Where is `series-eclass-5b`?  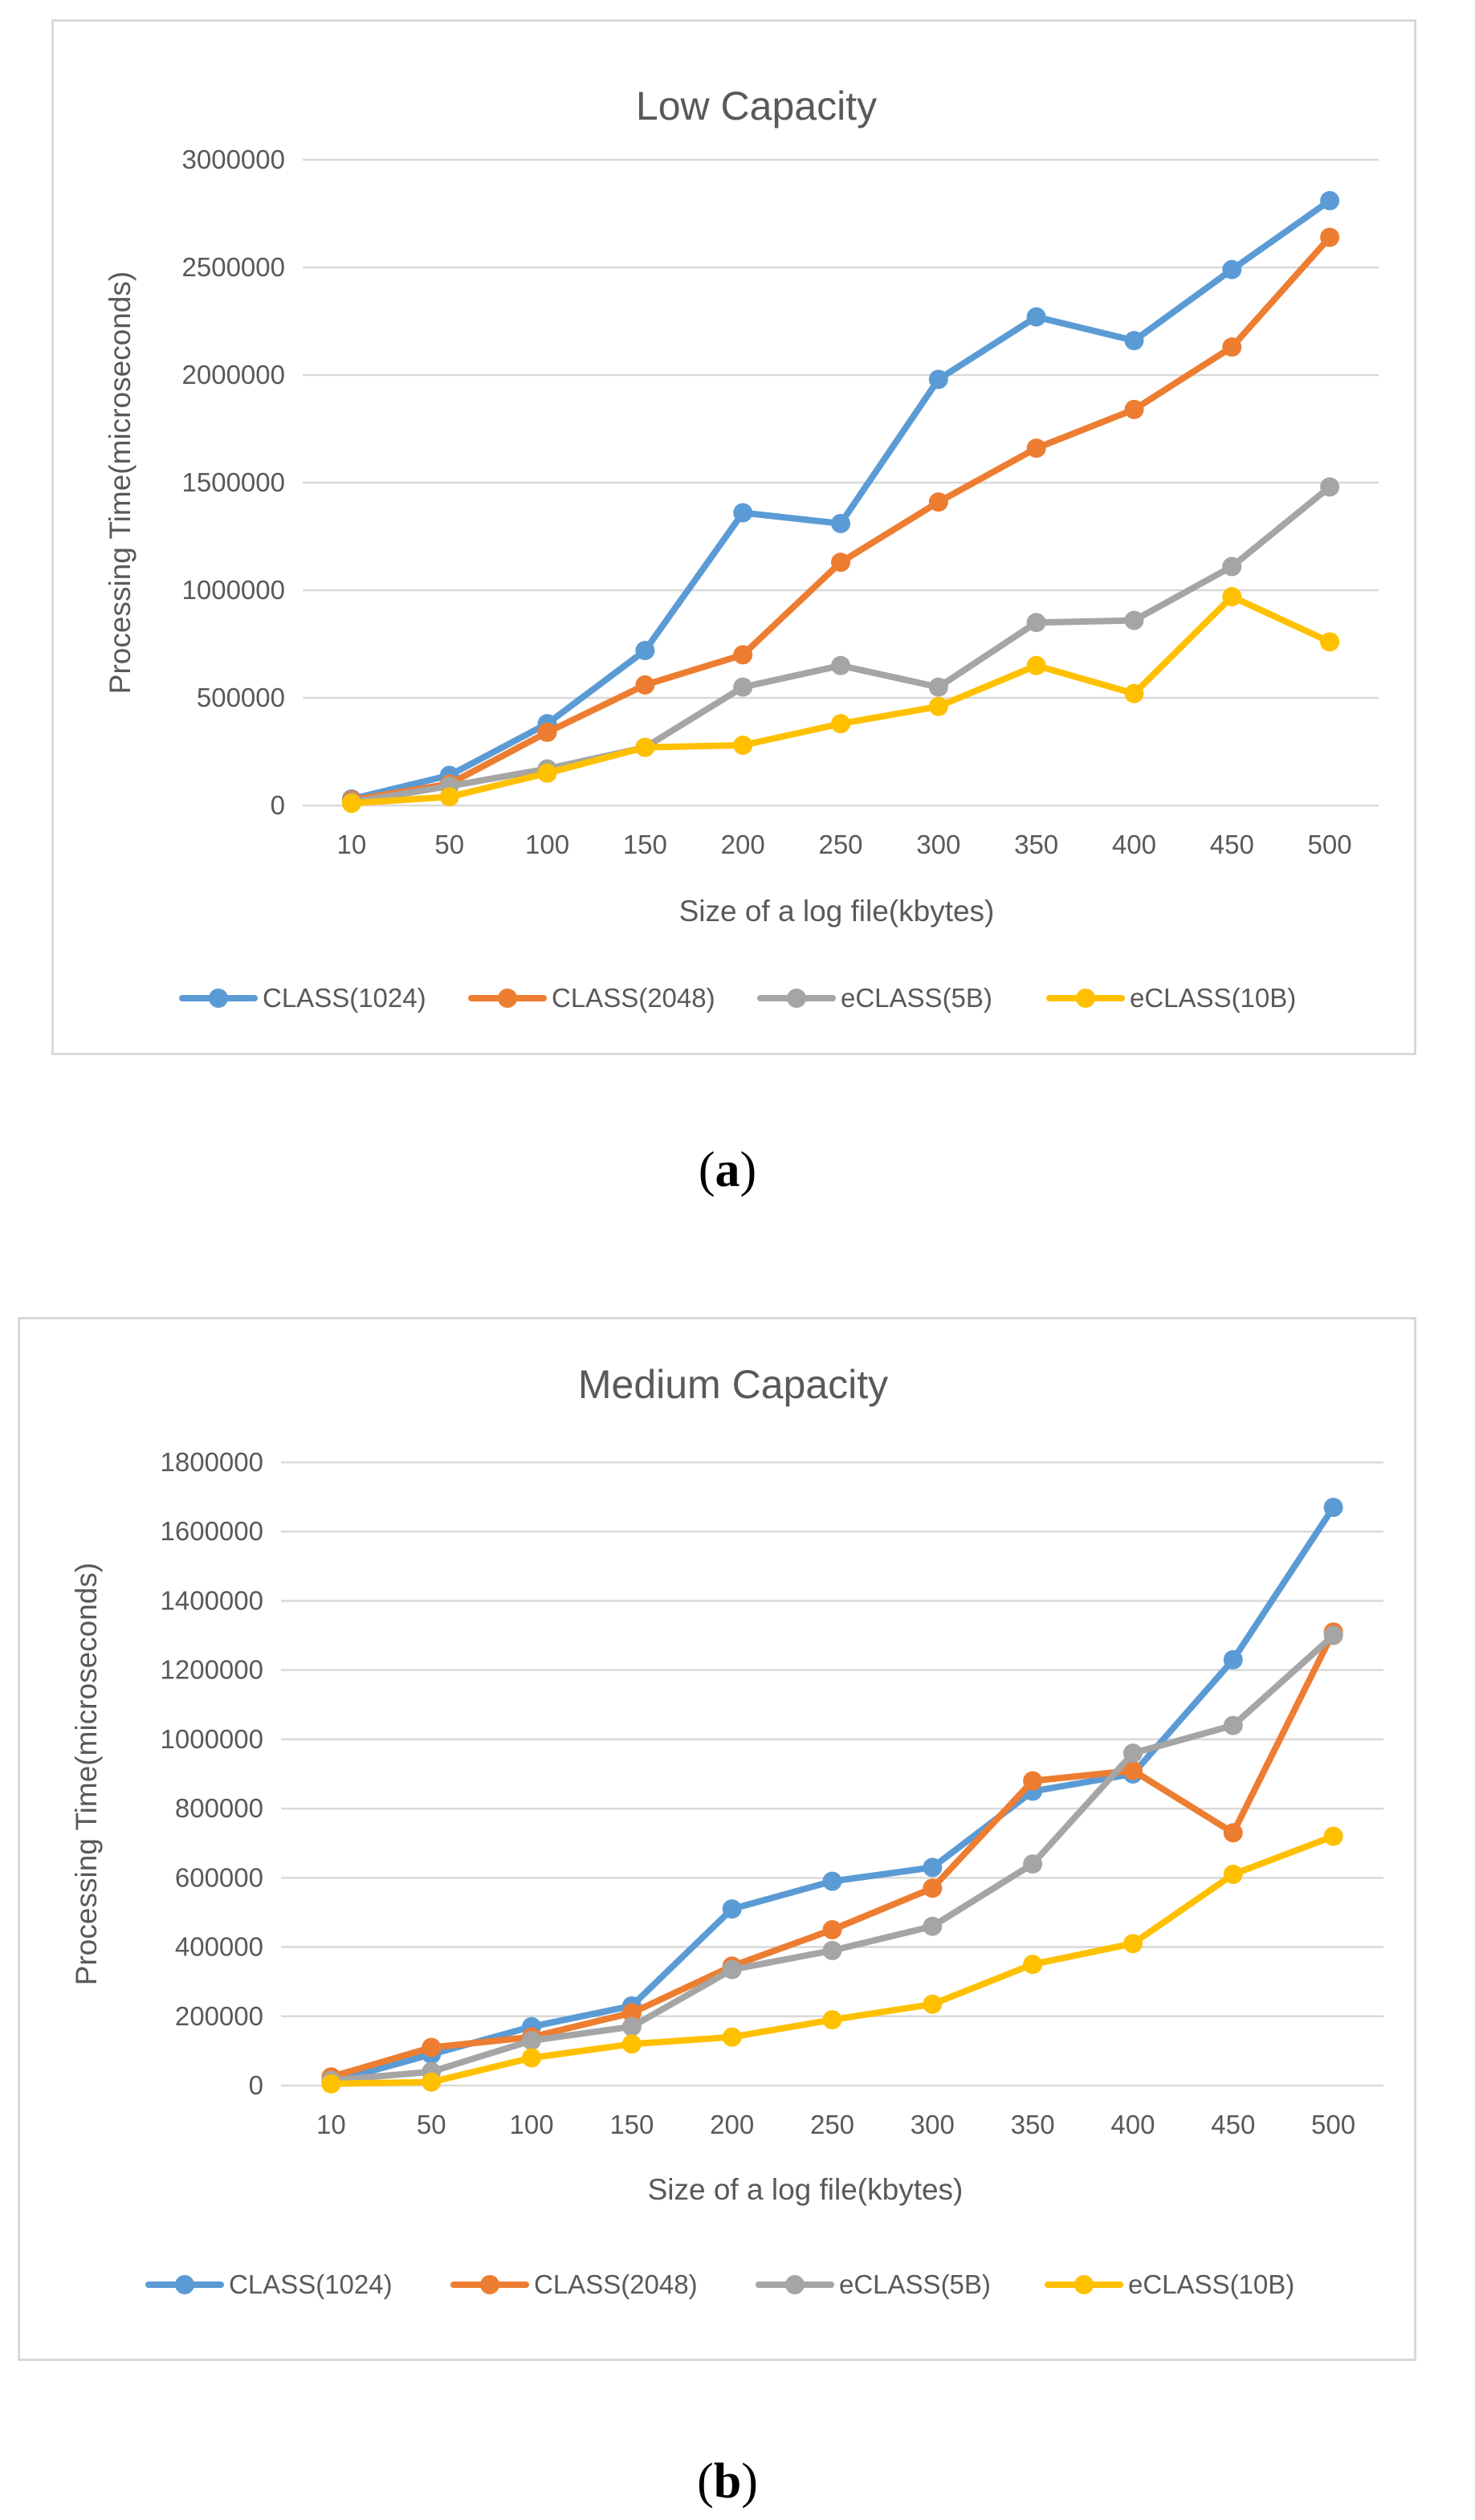 series-eclass-5b is located at coordinates (832, 1857).